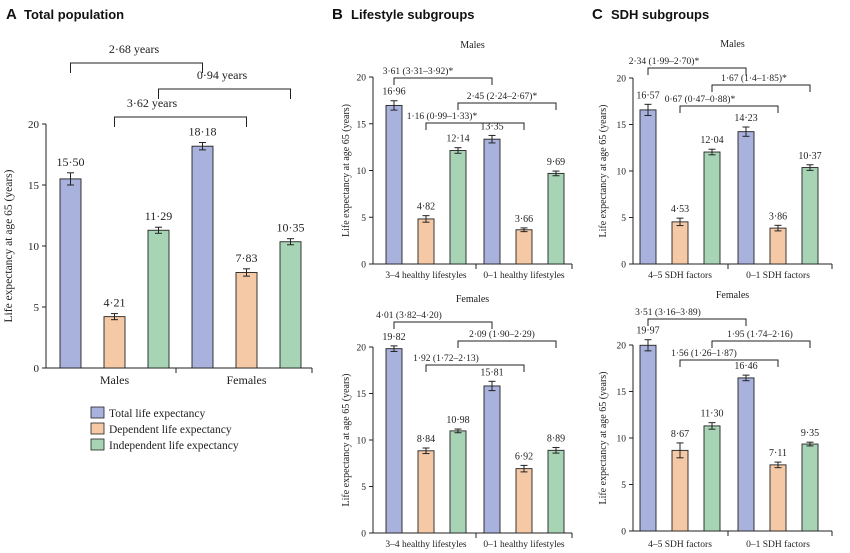 This screenshot has height=553, width=850. I want to click on x-category-label: Males, so click(115, 380).